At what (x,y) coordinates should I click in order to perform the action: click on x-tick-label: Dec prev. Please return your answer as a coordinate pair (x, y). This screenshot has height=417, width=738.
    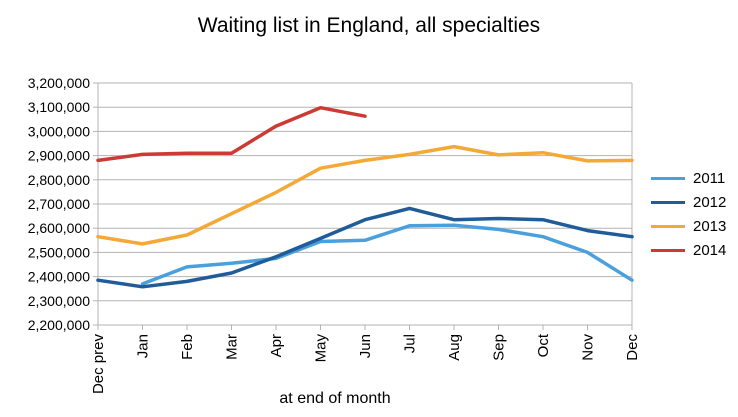
    Looking at the image, I should click on (98, 364).